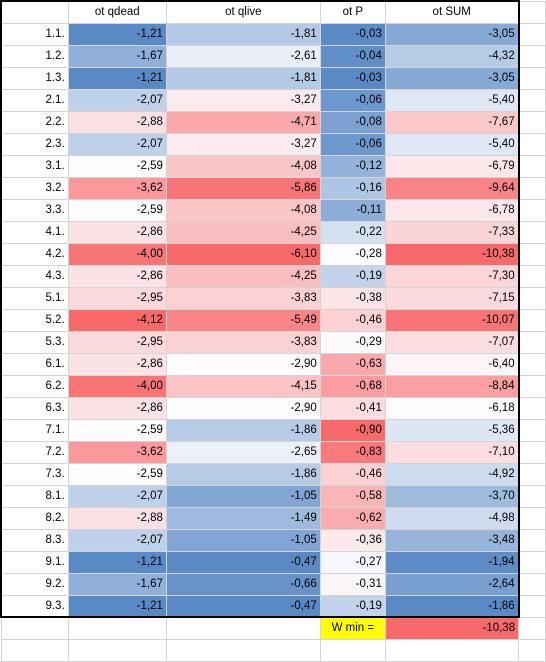  What do you see at coordinates (352, 496) in the screenshot?
I see `value-cell: -0,58` at bounding box center [352, 496].